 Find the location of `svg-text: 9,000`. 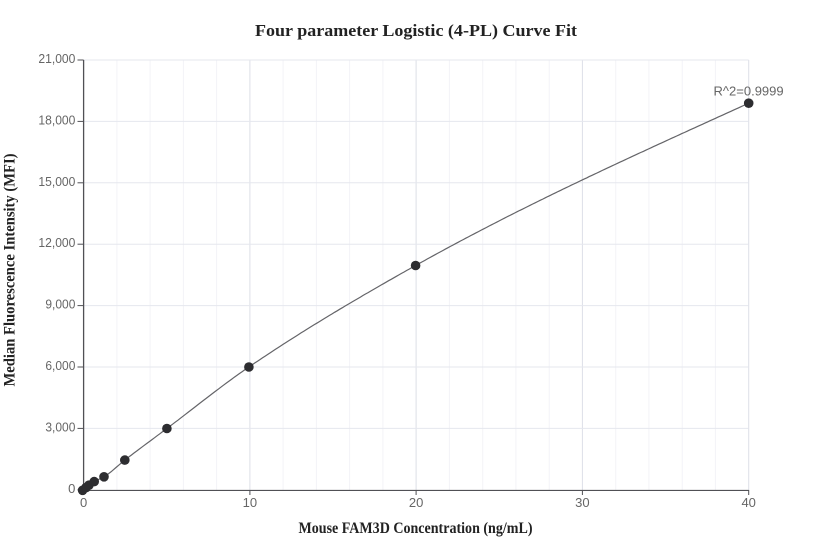

svg-text: 9,000 is located at coordinates (60, 304).